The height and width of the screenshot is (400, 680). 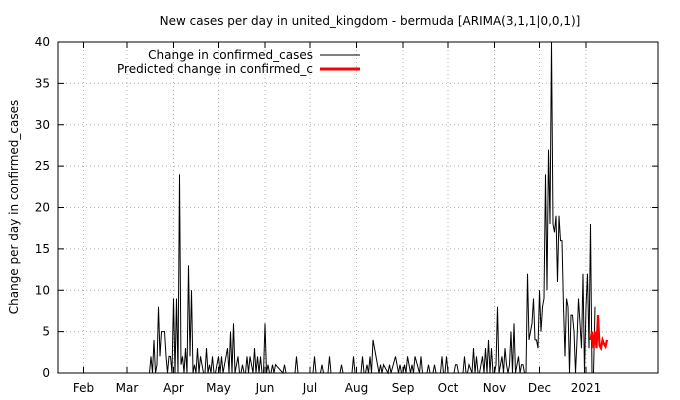 What do you see at coordinates (599, 333) in the screenshot?
I see `series-line-predicted` at bounding box center [599, 333].